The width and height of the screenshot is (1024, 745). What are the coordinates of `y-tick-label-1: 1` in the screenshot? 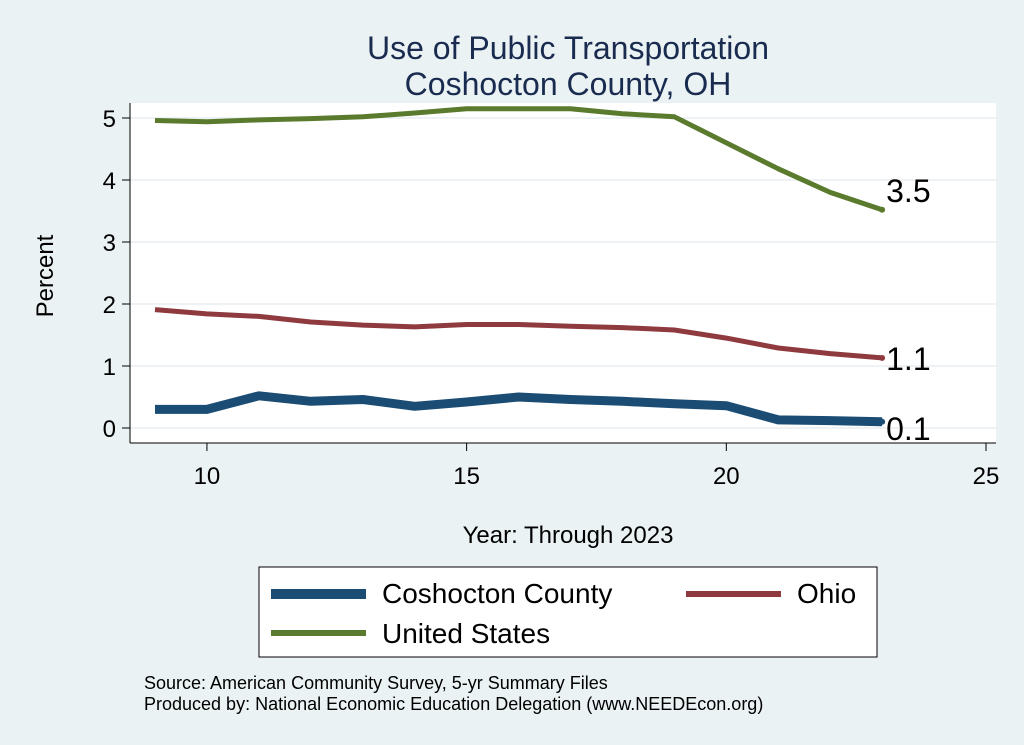 It's located at (109, 367).